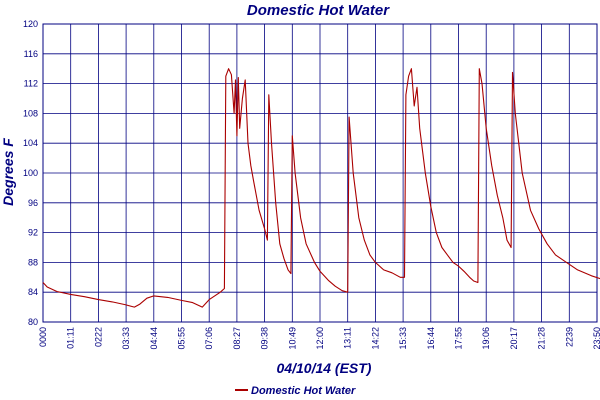  I want to click on y-tick-label: 120, so click(30, 24).